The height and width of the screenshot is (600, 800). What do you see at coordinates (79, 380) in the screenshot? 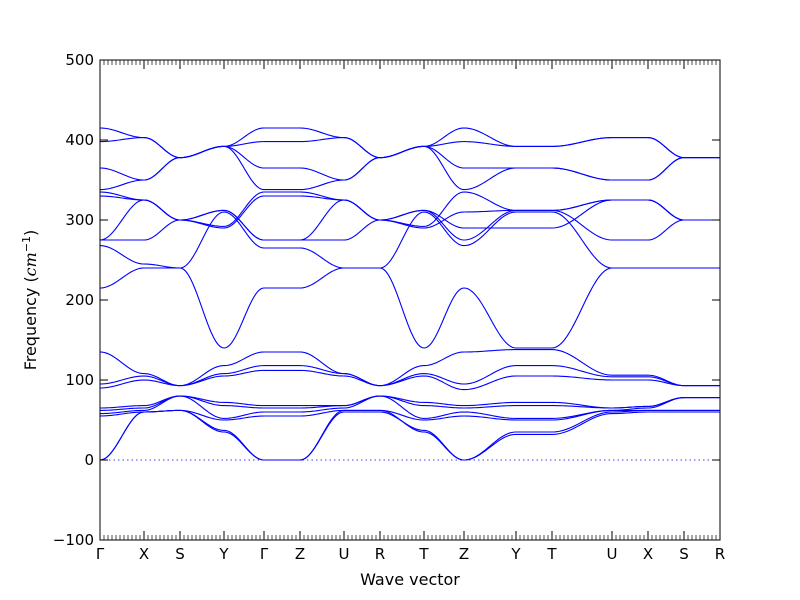
I see `y-tick-label: 100` at bounding box center [79, 380].